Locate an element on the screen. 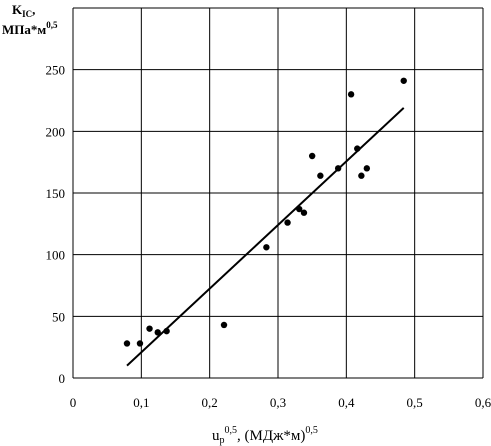 The width and height of the screenshot is (491, 446). x-tick-label: 0,6 is located at coordinates (483, 402).